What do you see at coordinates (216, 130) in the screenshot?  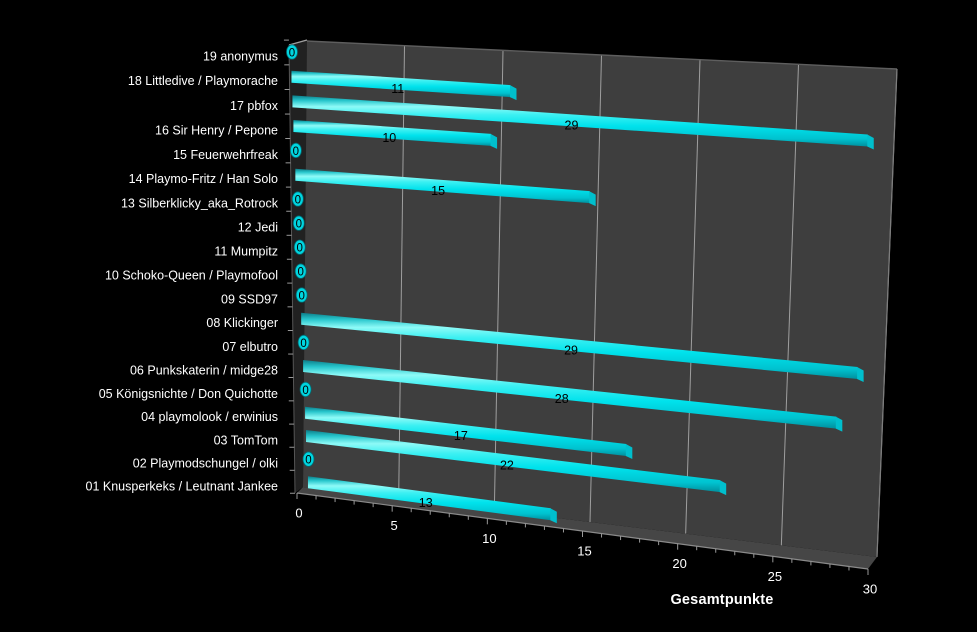 I see `category-label: 16 Sir Henry / Pepone` at bounding box center [216, 130].